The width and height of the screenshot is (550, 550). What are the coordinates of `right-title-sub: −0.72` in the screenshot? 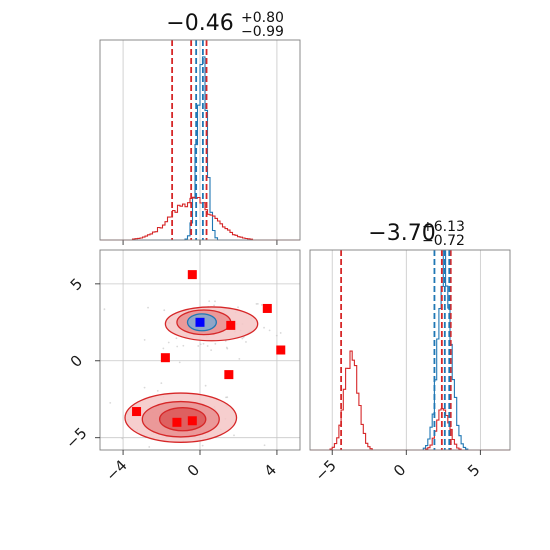 It's located at (443, 241).